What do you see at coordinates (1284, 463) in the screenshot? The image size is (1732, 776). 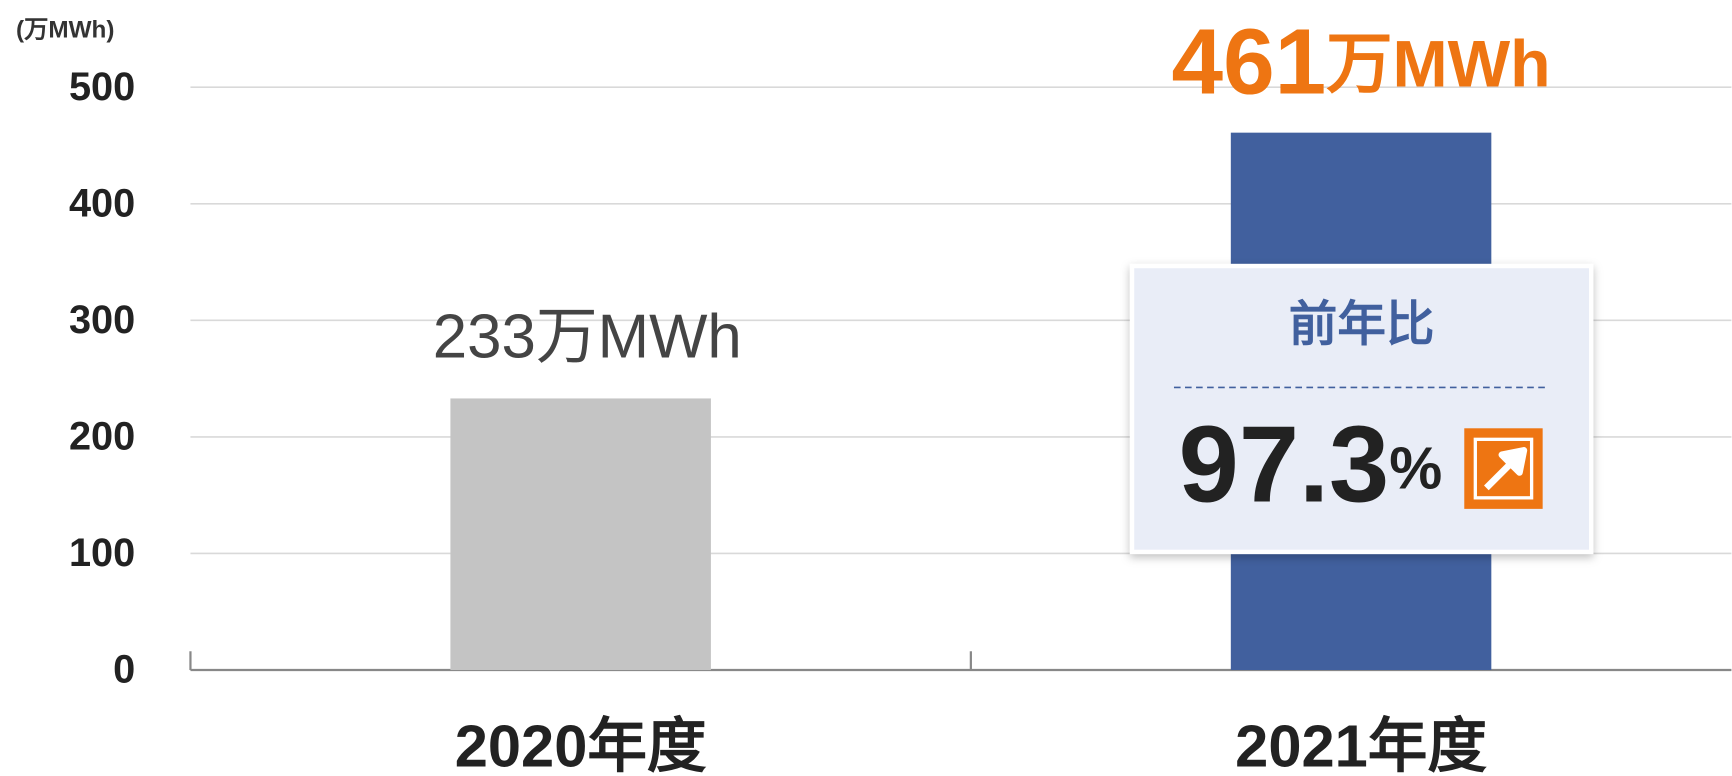 I see `callout-number: 97.3` at bounding box center [1284, 463].